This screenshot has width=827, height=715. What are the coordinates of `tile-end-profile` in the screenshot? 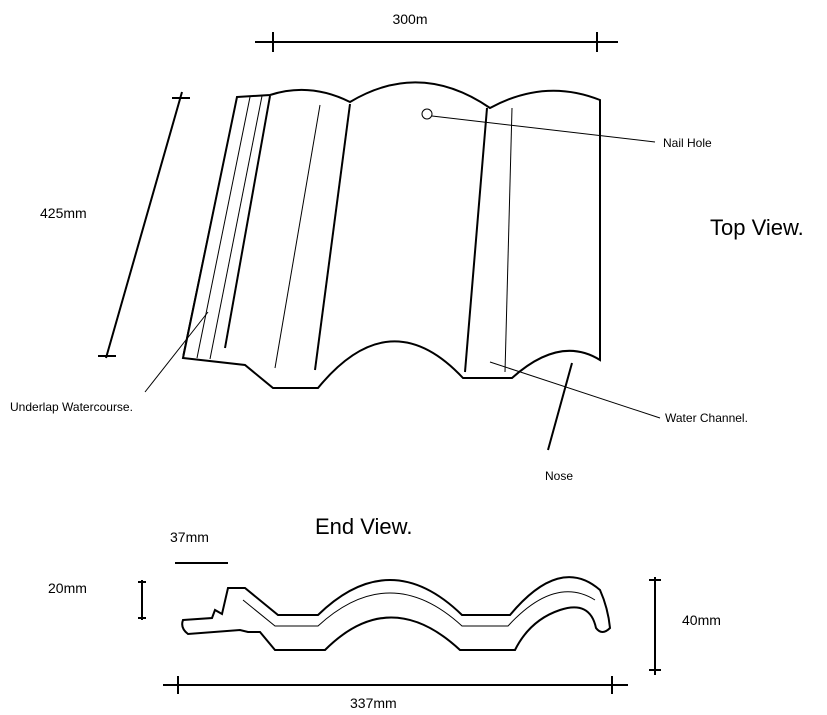 It's located at (396, 613).